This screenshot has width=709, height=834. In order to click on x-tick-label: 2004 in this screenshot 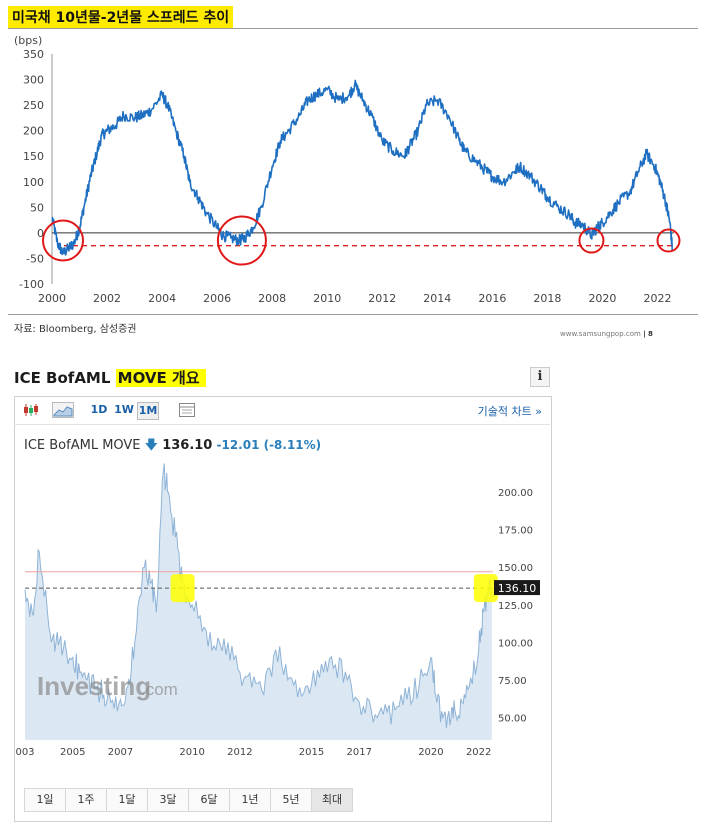, I will do `click(162, 298)`.